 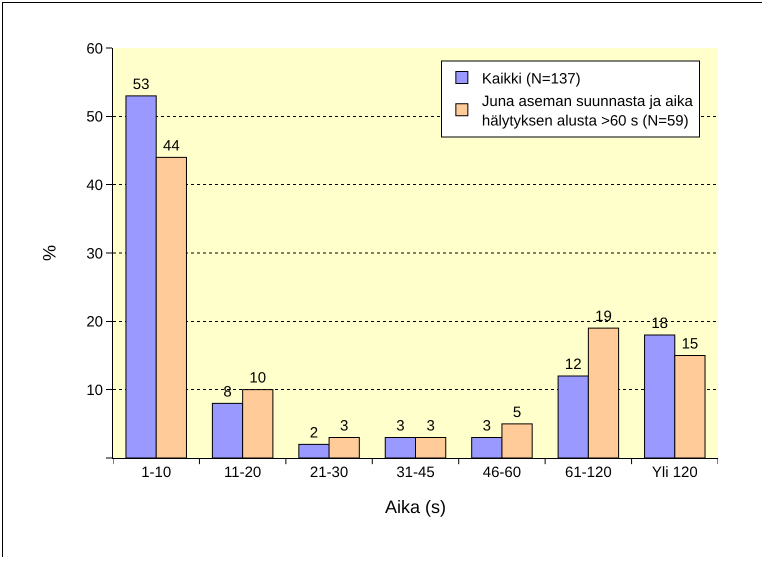 What do you see at coordinates (314, 433) in the screenshot?
I see `data-label: 2` at bounding box center [314, 433].